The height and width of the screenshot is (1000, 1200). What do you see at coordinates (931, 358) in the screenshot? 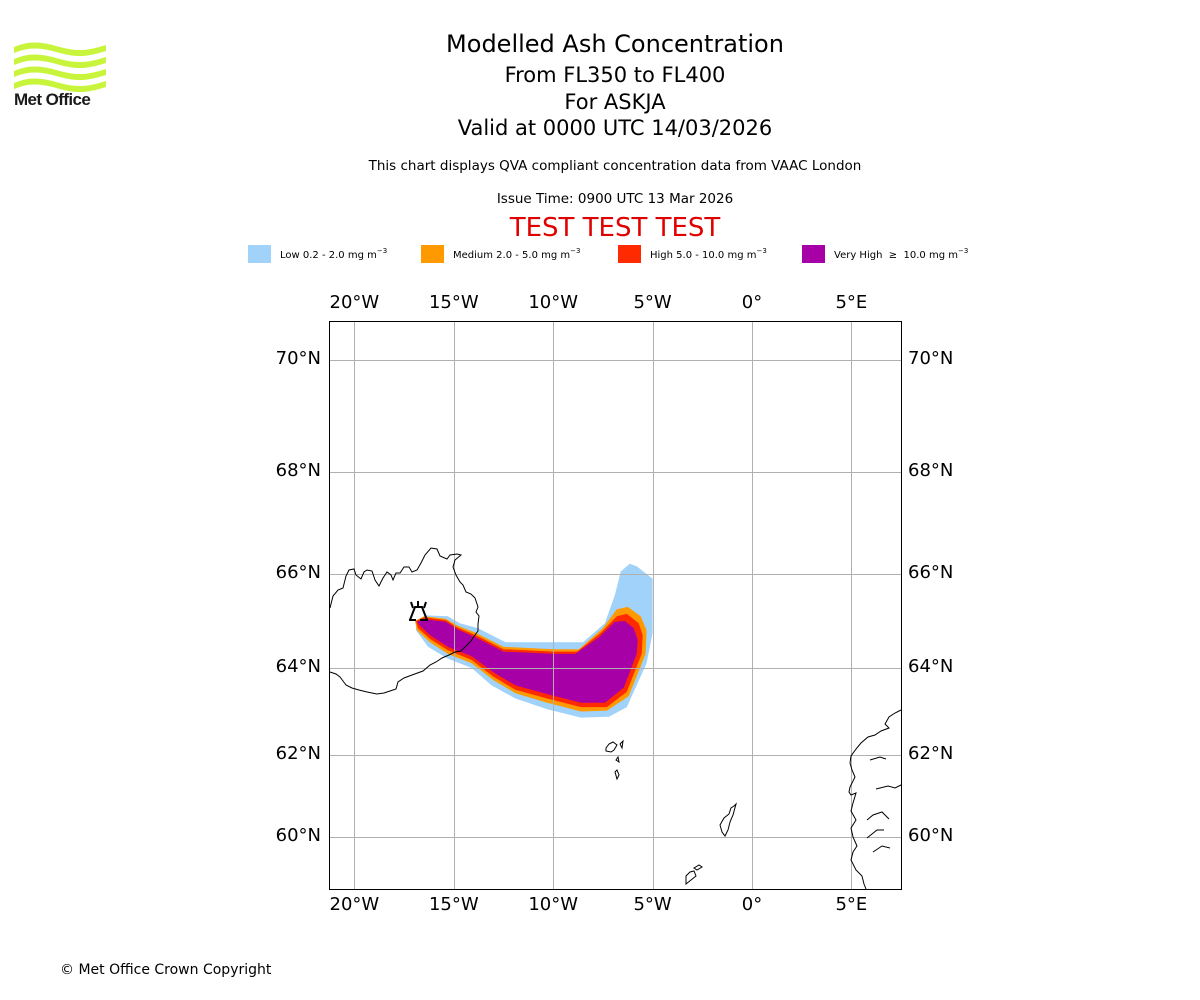
I see `lat-tick-label-right: 70°N` at bounding box center [931, 358].